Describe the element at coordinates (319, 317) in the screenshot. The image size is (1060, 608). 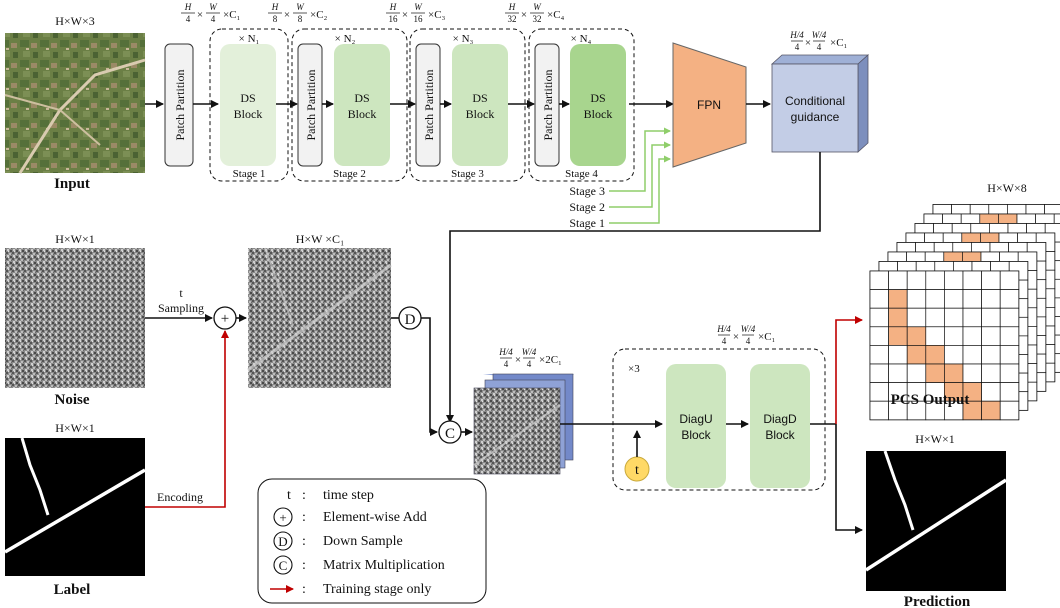
I see `noisy-map-image` at that location.